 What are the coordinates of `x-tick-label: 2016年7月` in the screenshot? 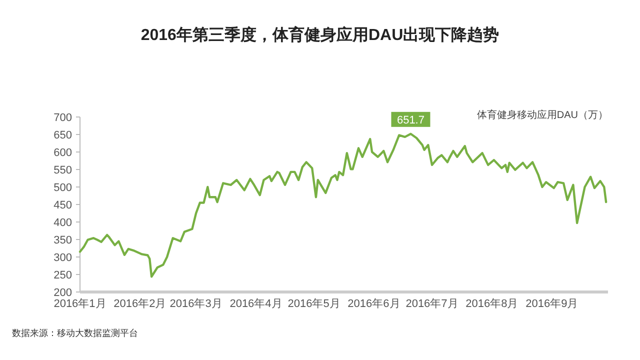 It's located at (432, 304).